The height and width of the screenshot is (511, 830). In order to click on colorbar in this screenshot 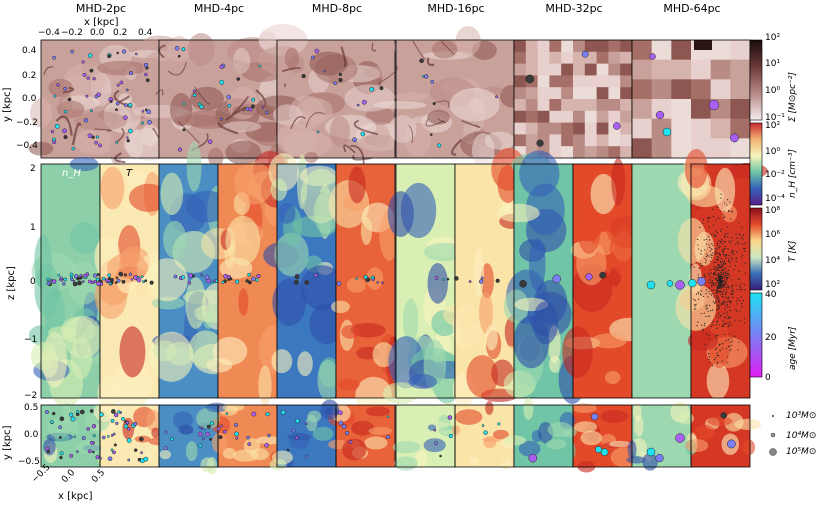, I will do `click(756, 80)`.